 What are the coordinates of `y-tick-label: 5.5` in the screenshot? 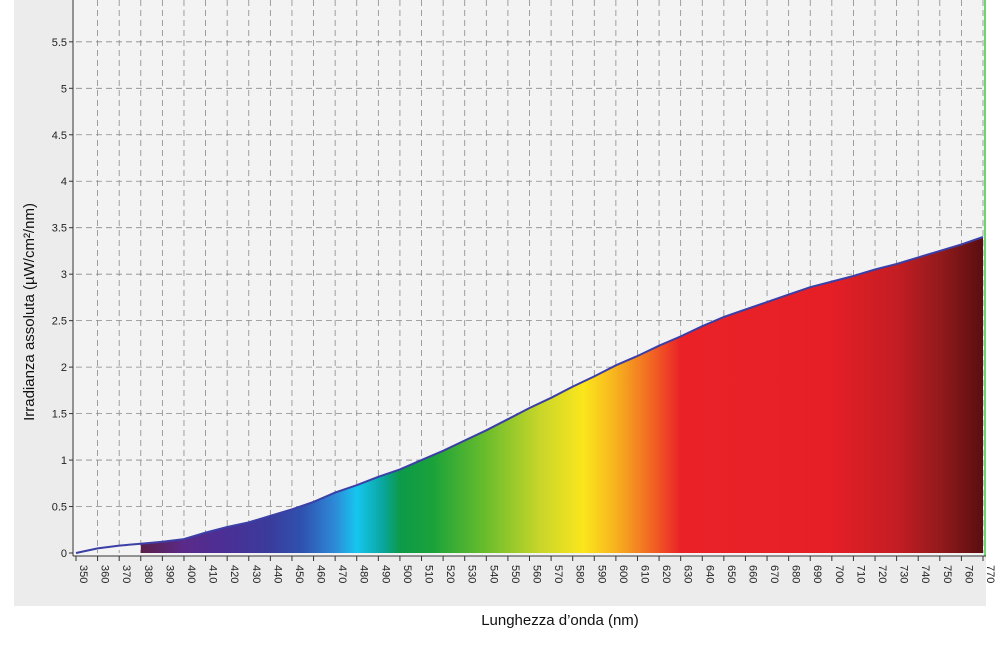 It's located at (59, 43).